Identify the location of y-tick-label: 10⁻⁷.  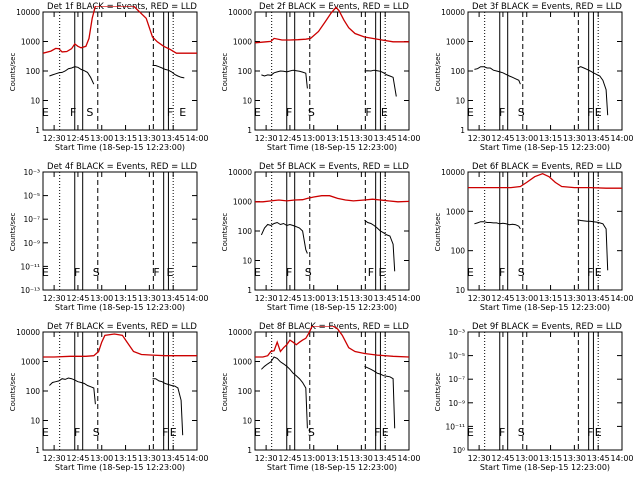
(456, 379).